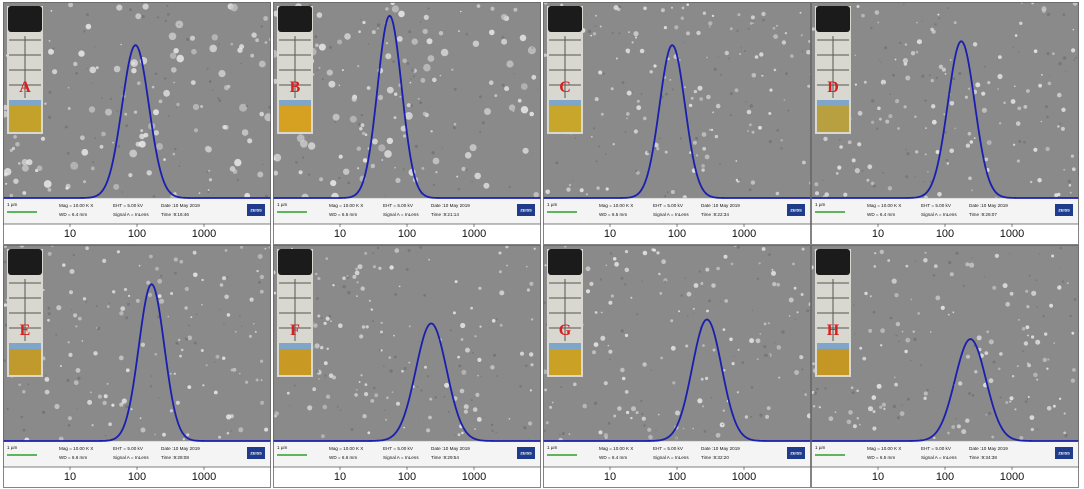 The width and height of the screenshot is (1084, 489). Describe the element at coordinates (407, 211) in the screenshot. I see `sem-info-bar` at that location.